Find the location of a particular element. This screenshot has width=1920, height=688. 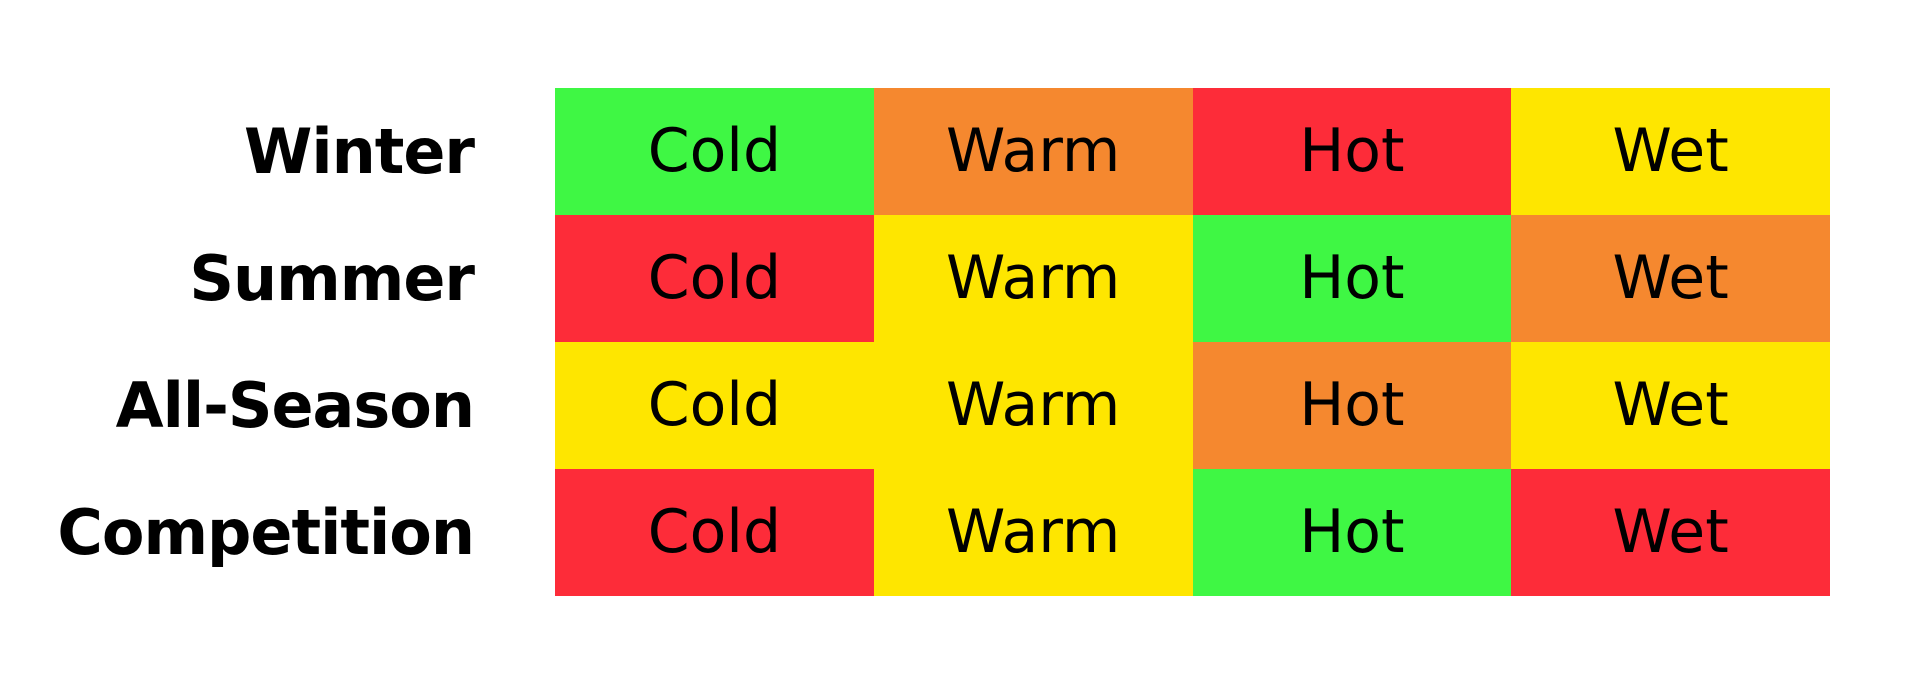

row-label: All-Season is located at coordinates (295, 405).